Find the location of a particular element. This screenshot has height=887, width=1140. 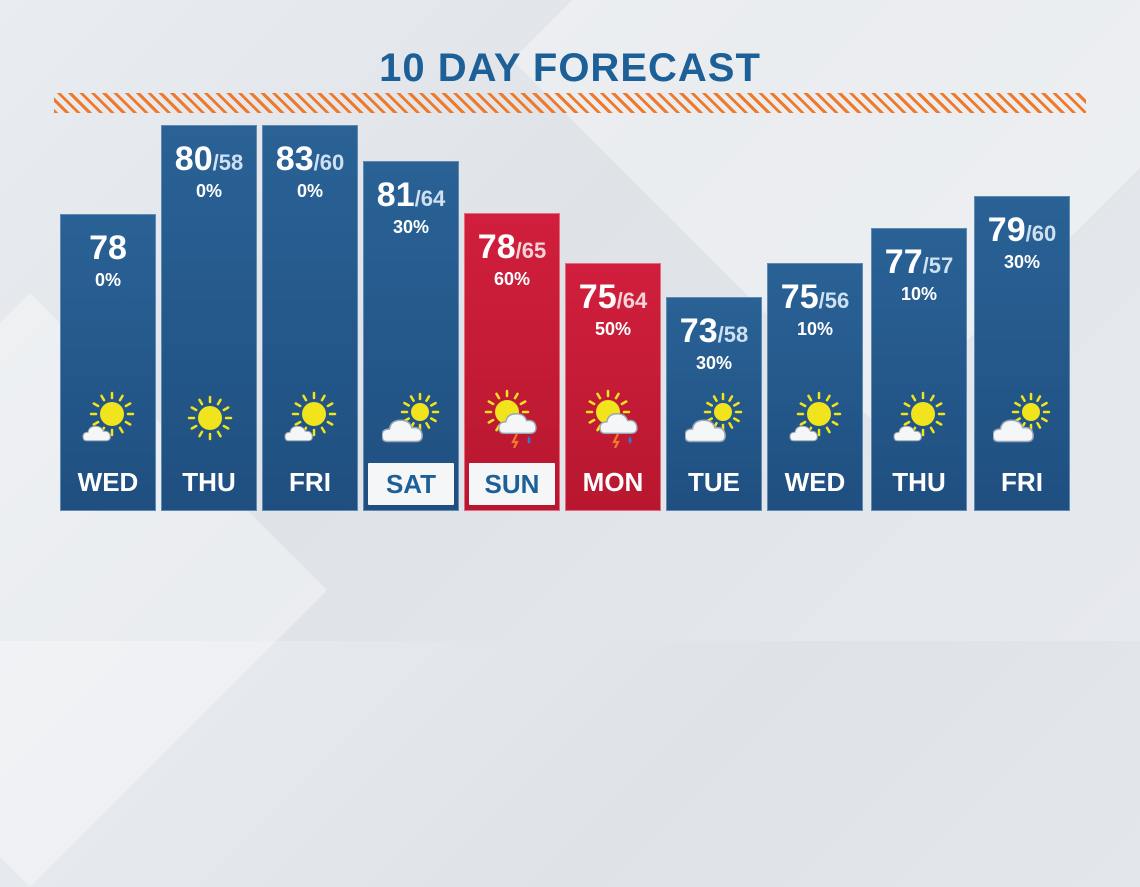

temperature-readout: 75/64 is located at coordinates (613, 297).